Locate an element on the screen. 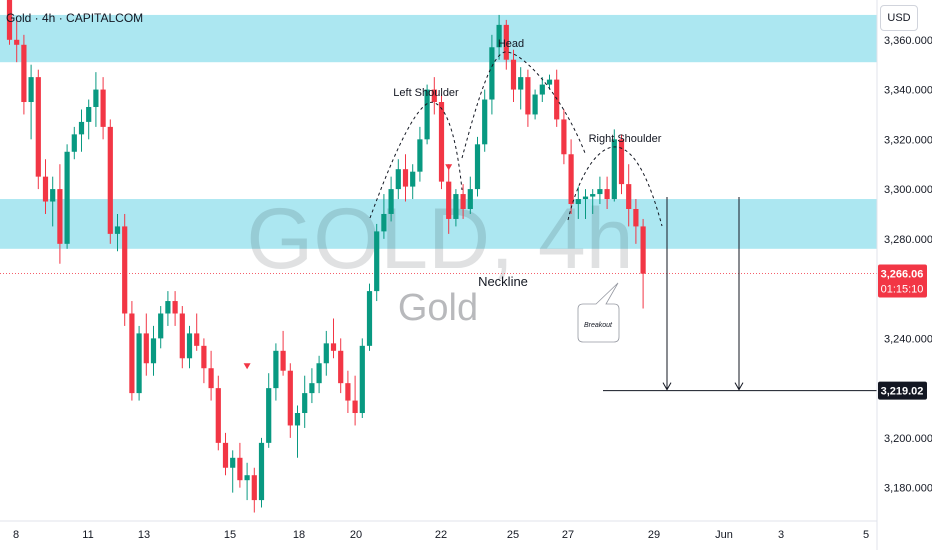 The height and width of the screenshot is (550, 932). price-tick-label: 3,240.000 is located at coordinates (908, 339).